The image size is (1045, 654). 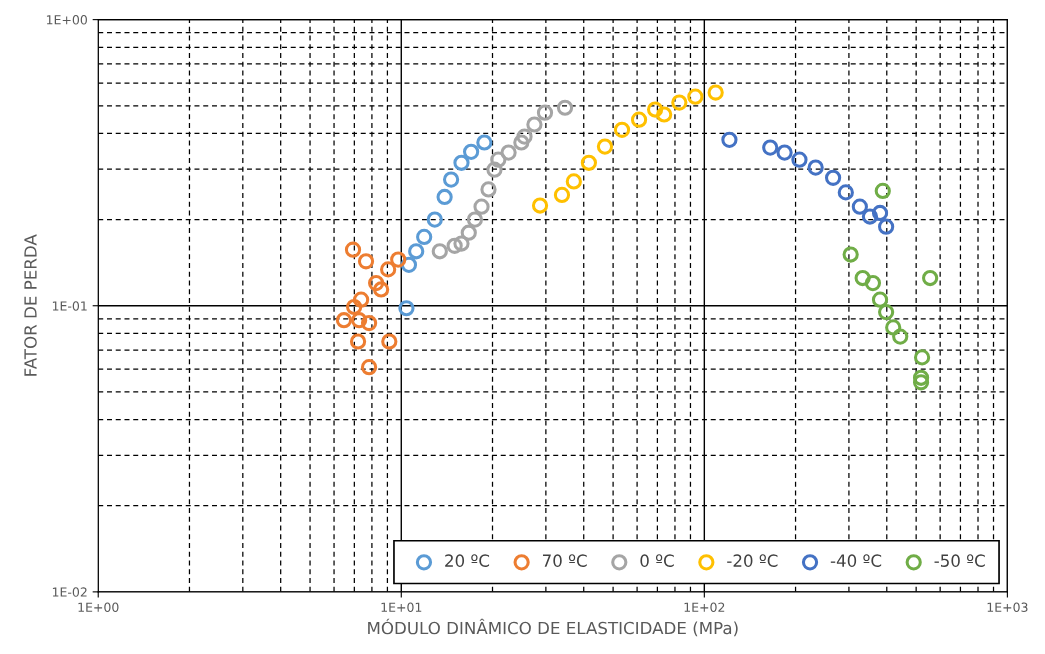 What do you see at coordinates (752, 560) in the screenshot?
I see `legend-label: -20 ºC` at bounding box center [752, 560].